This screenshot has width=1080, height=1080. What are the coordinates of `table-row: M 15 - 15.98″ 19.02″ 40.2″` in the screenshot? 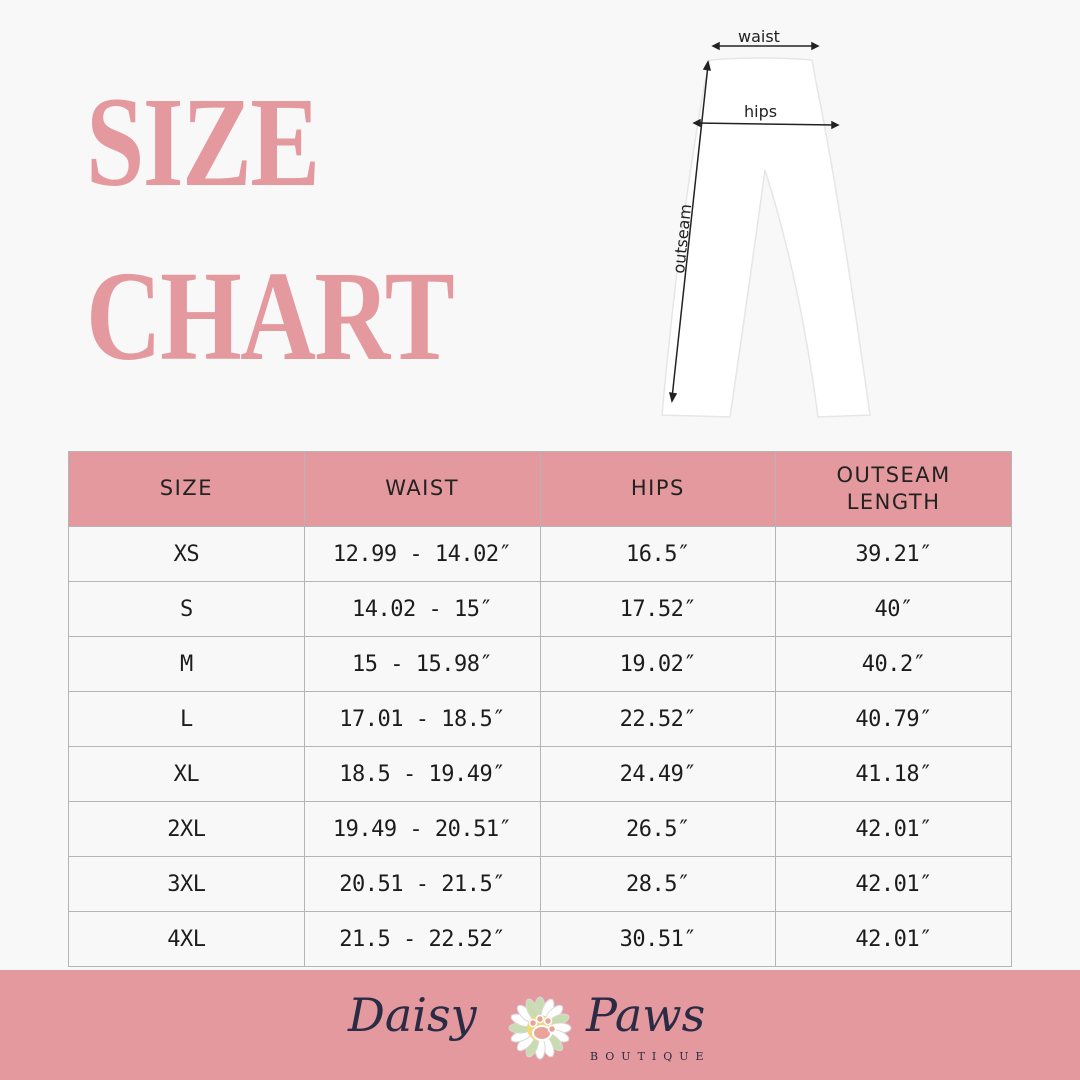 It's located at (540, 664).